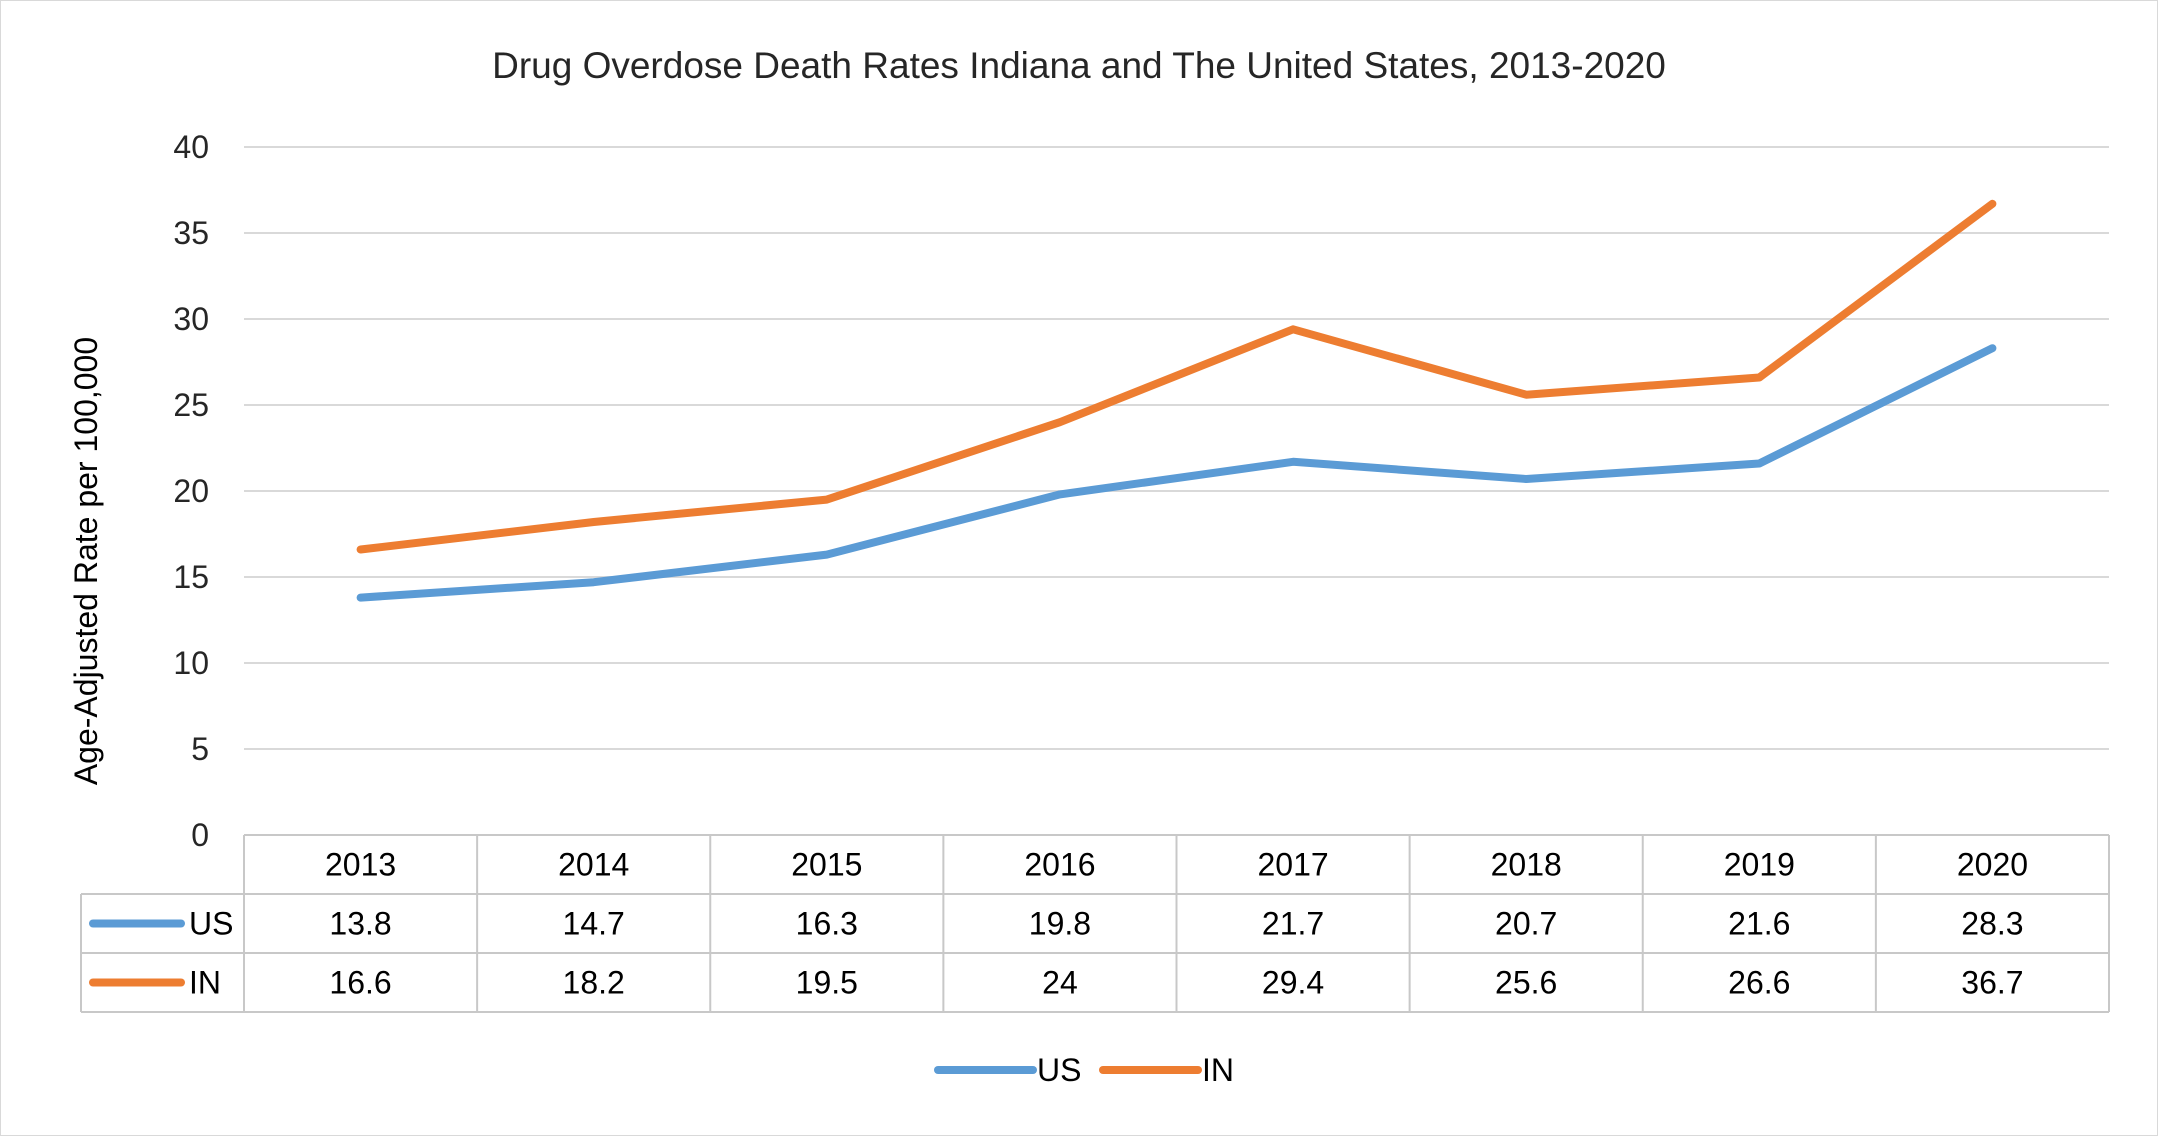 The height and width of the screenshot is (1137, 2158). I want to click on category-label: 2019, so click(1759, 865).